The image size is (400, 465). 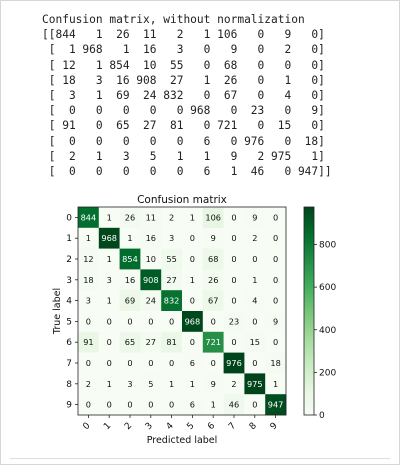 I want to click on cell-value-label: 2, so click(x=254, y=238).